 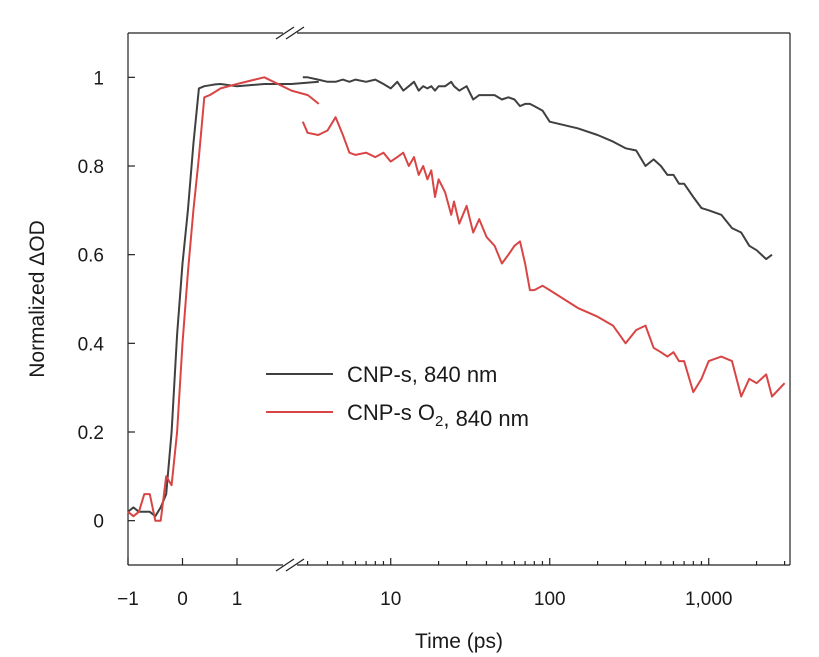 I want to click on x-tick-label: 0, so click(x=182, y=599).